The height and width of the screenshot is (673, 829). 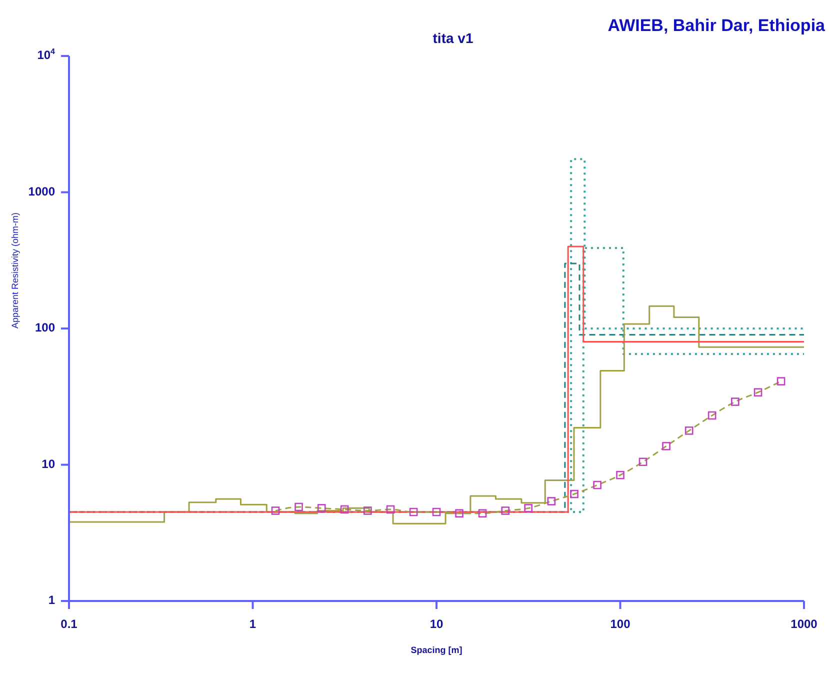 I want to click on x-tick-label: 100, so click(x=620, y=624).